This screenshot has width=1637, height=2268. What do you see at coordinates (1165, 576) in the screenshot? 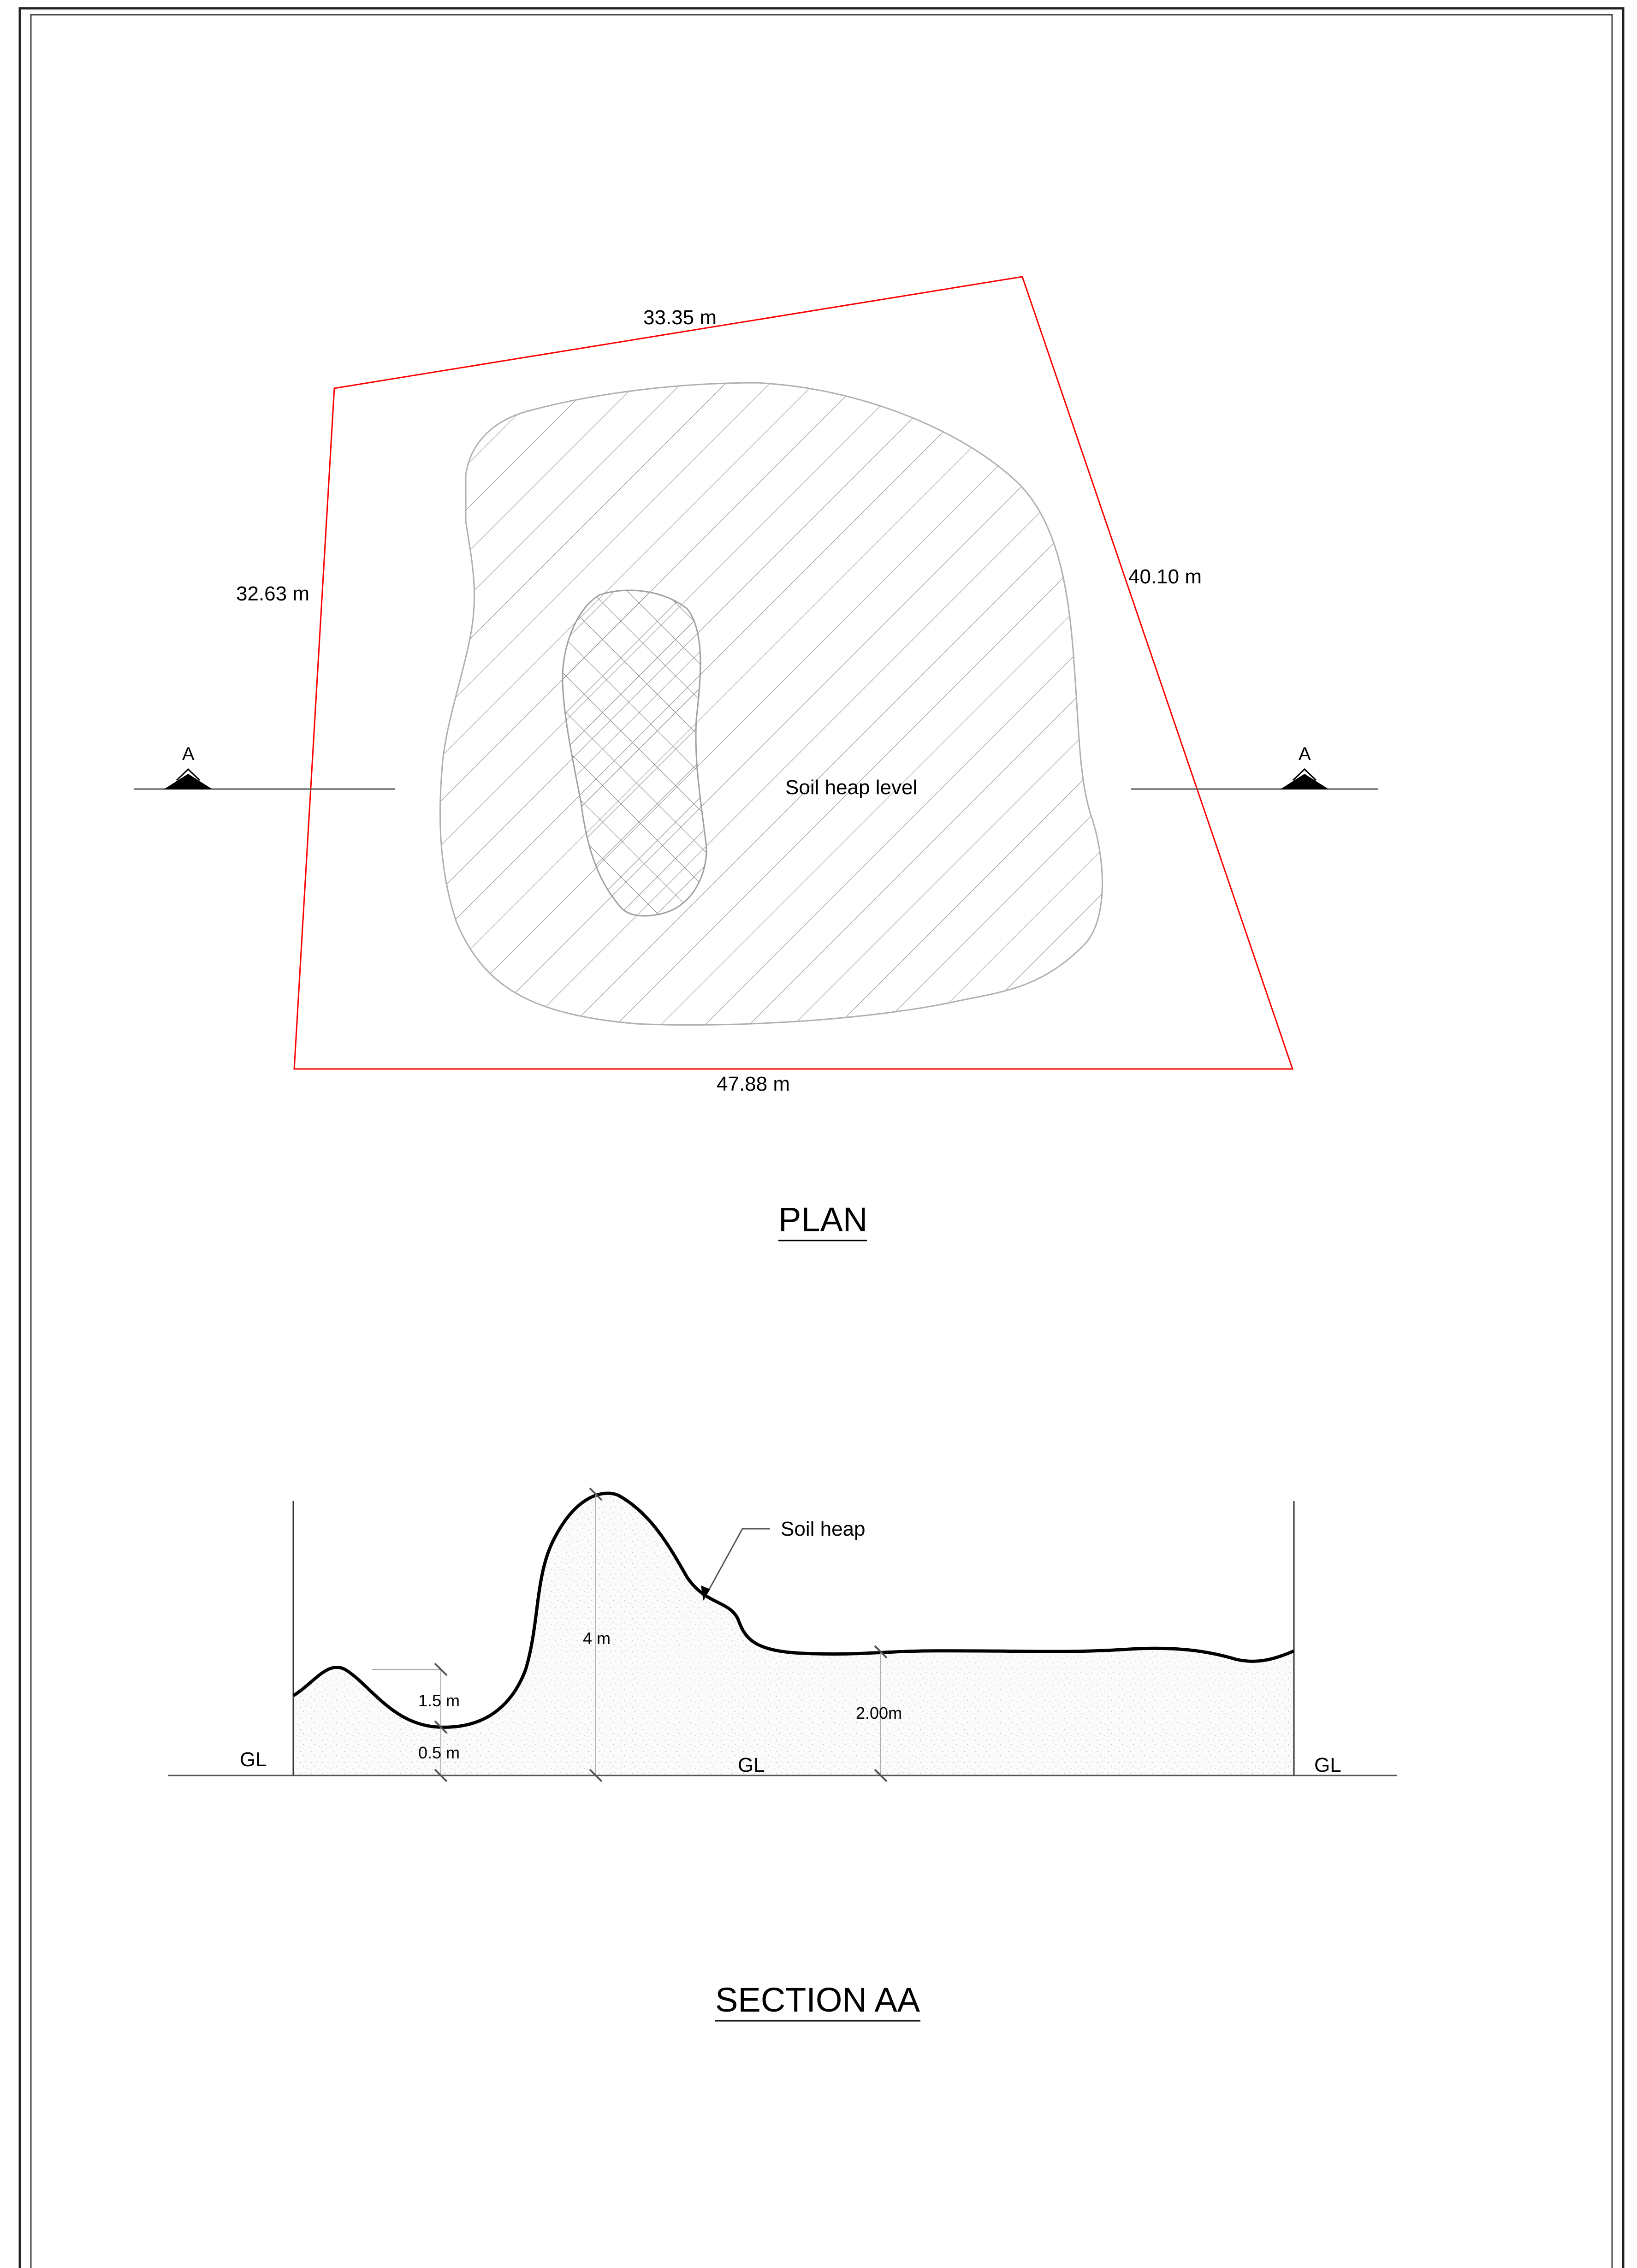
I see `dim-right: 40.10 m` at bounding box center [1165, 576].